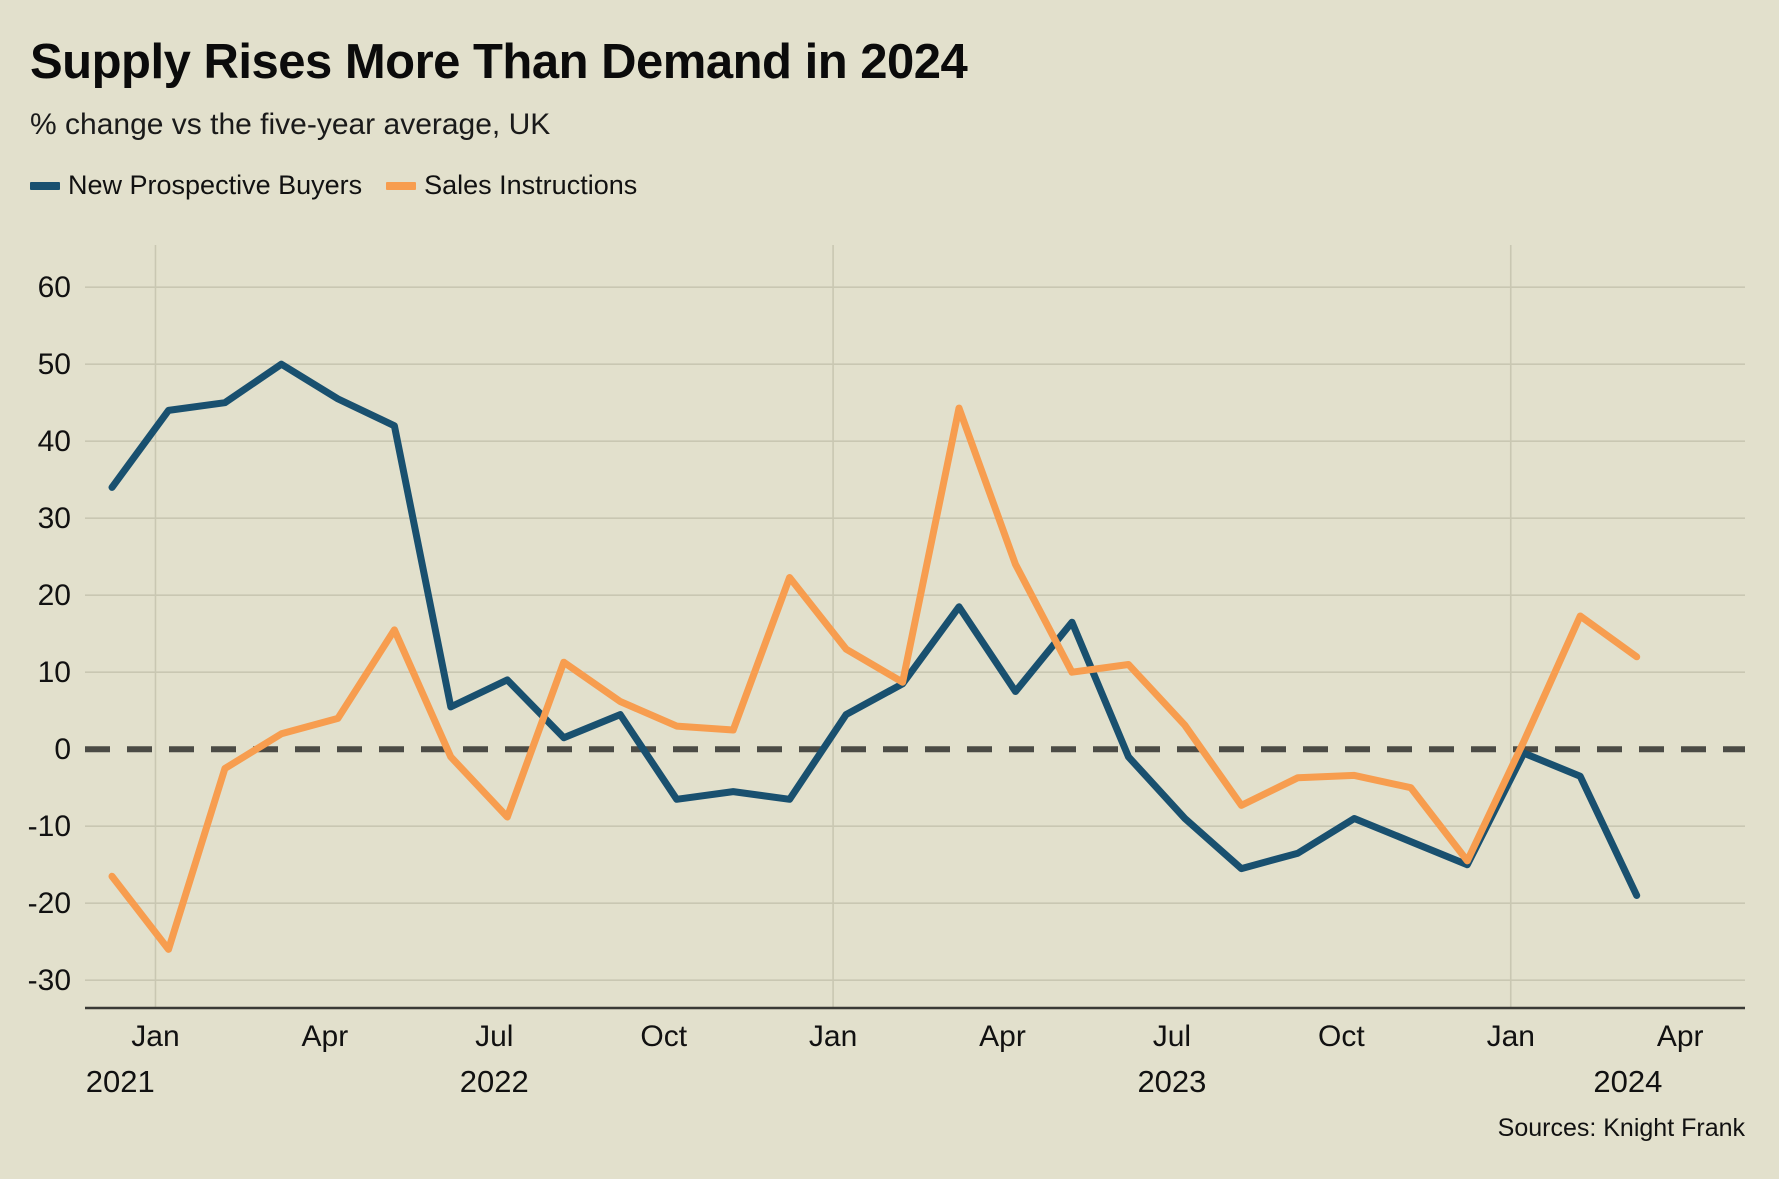 The height and width of the screenshot is (1179, 1779). Describe the element at coordinates (54, 364) in the screenshot. I see `y-tick-label: 50` at that location.